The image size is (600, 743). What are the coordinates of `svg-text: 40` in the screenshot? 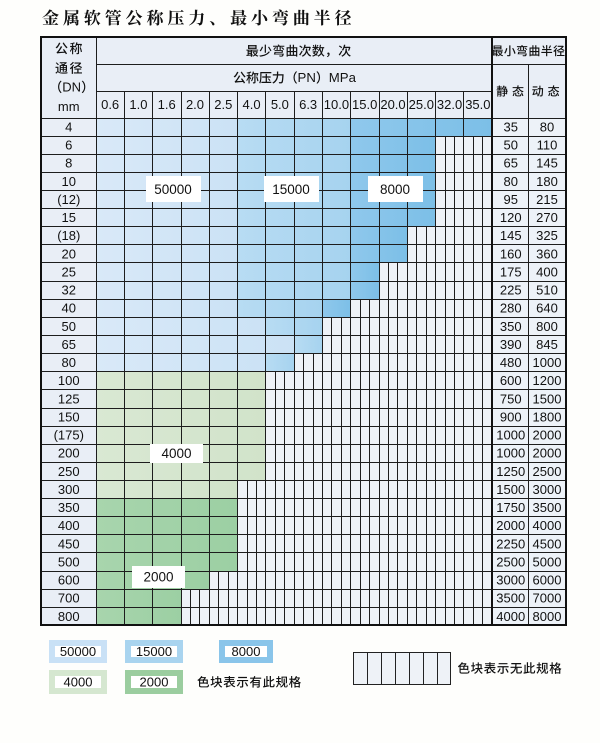 It's located at (69, 308).